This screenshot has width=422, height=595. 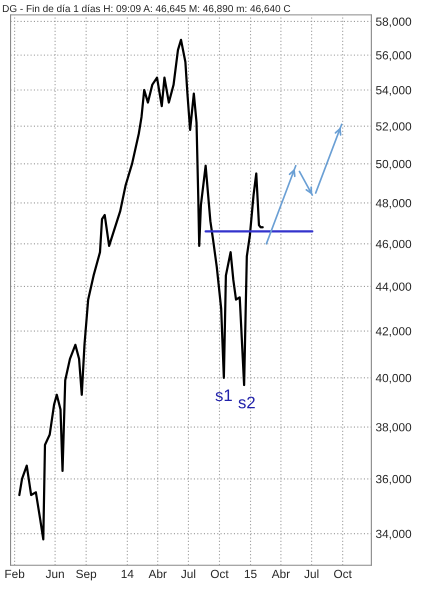 What do you see at coordinates (394, 535) in the screenshot?
I see `y-tick-label: 34,000` at bounding box center [394, 535].